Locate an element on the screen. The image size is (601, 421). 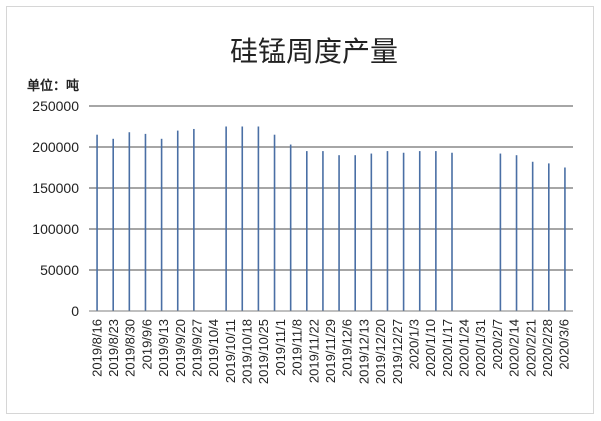
x-tick-label: 2020/1/10 is located at coordinates (430, 348).